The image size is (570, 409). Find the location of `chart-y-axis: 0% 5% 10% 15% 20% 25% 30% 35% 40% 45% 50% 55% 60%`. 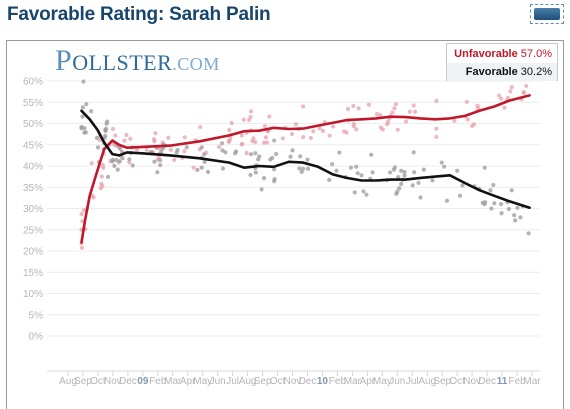

chart-y-axis: 0% 5% 10% 15% 20% 25% 30% 35% 40% 45% 50% 55% 60% is located at coordinates (33, 210).